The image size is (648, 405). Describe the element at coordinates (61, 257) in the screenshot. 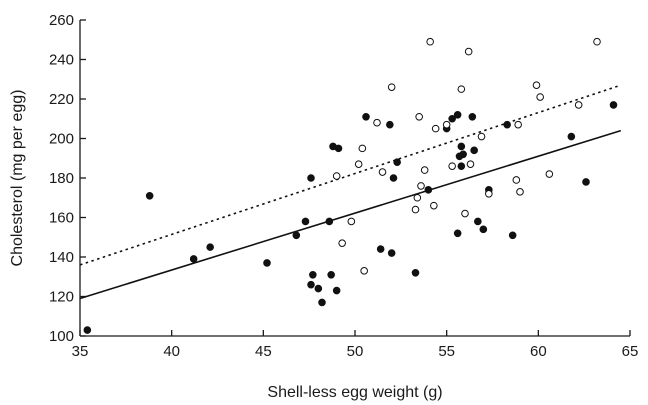

I see `y-tick-label: 140` at that location.